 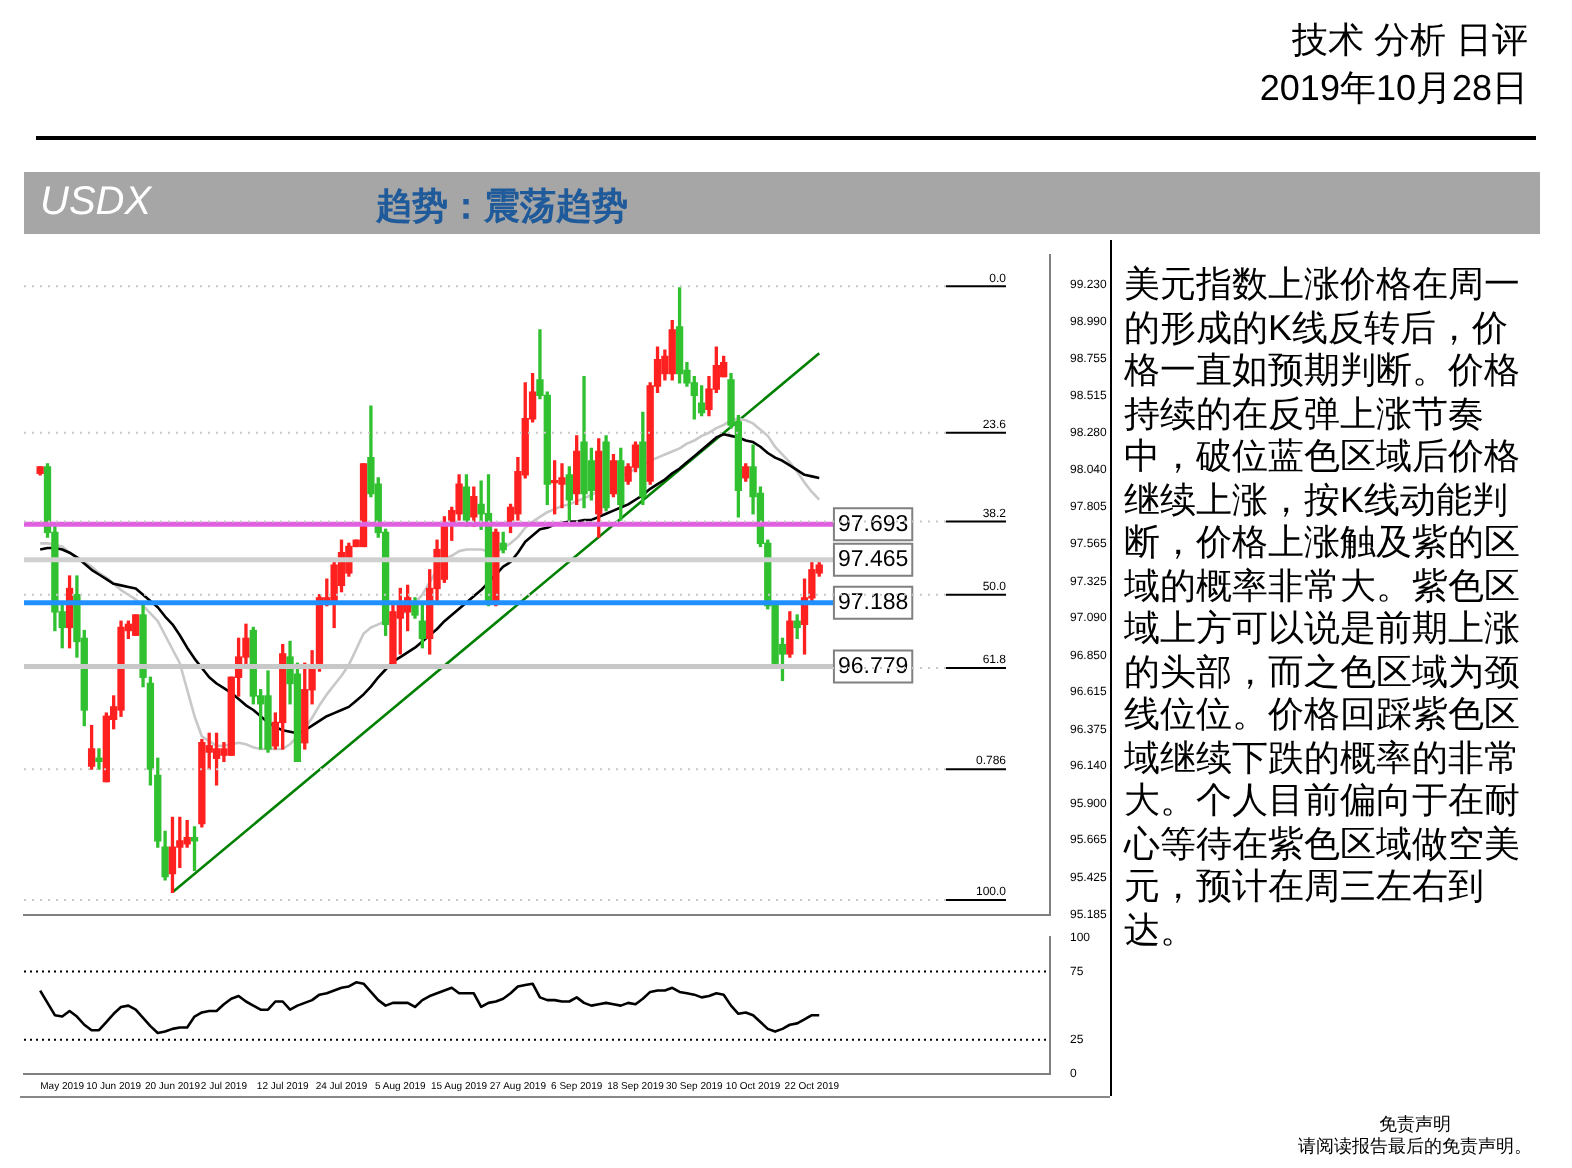 I want to click on chart-subtitle: 趋势：震荡趋势, so click(x=502, y=207).